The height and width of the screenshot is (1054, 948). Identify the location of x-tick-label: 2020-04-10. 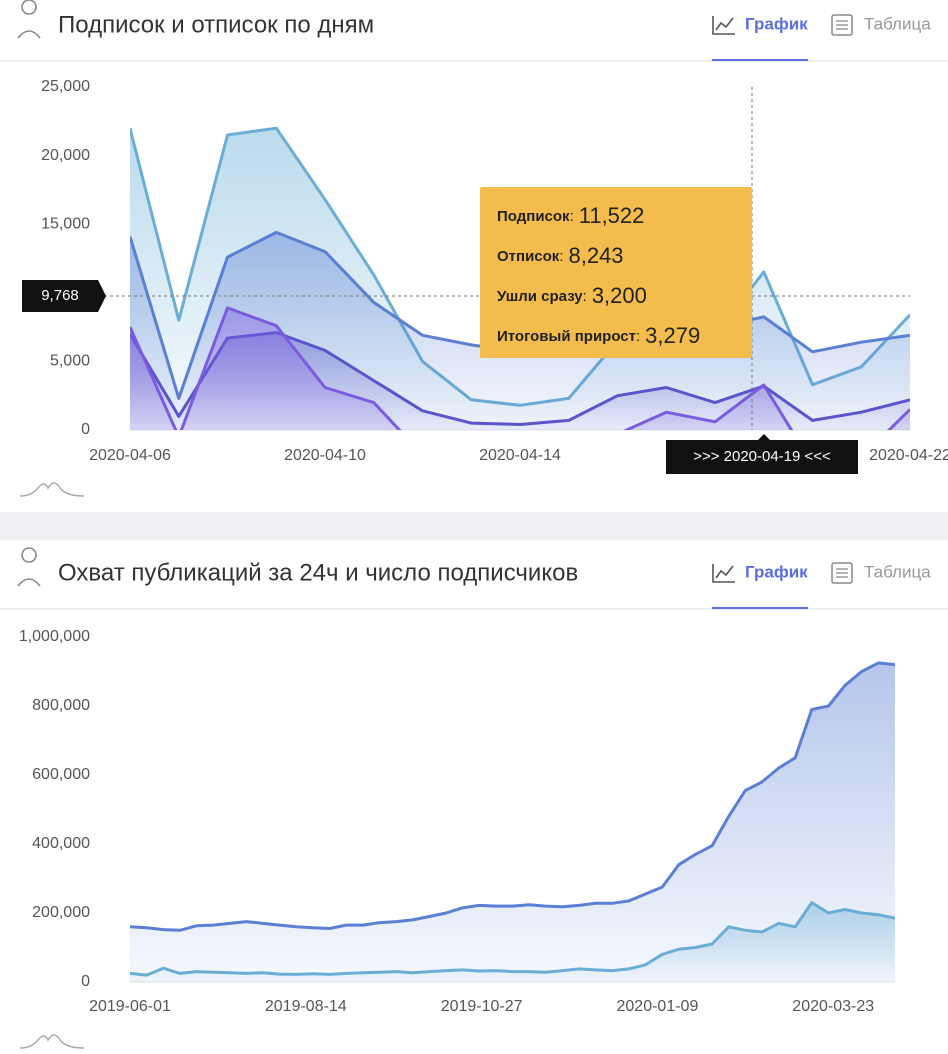
(325, 455).